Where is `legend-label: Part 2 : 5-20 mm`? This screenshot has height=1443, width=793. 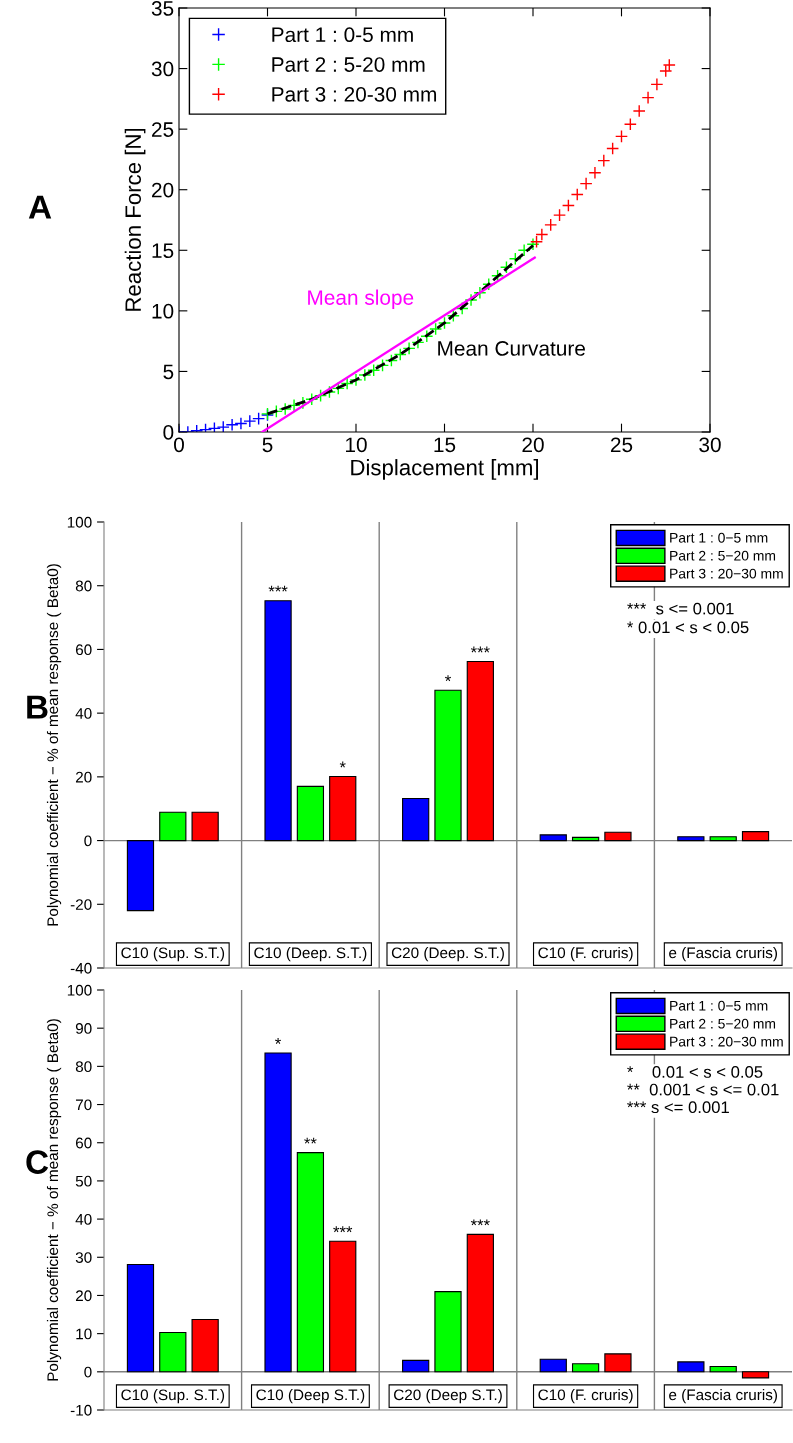 legend-label: Part 2 : 5-20 mm is located at coordinates (348, 64).